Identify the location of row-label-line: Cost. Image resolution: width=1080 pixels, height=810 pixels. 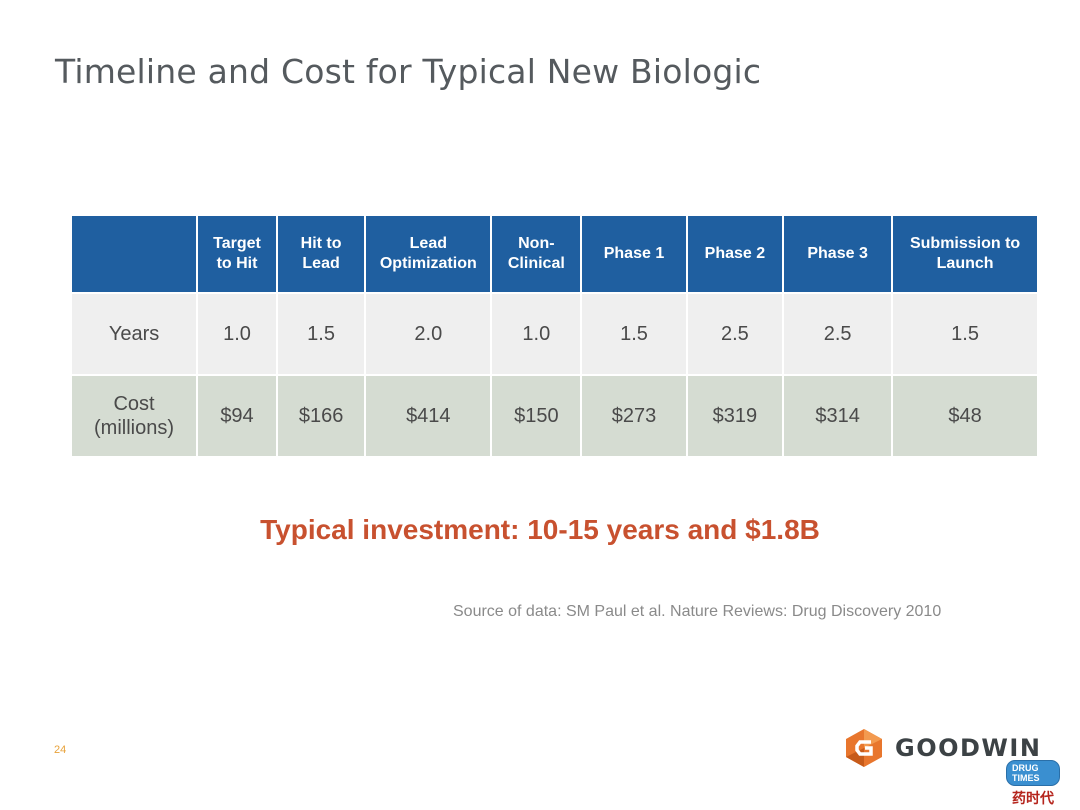
(134, 404).